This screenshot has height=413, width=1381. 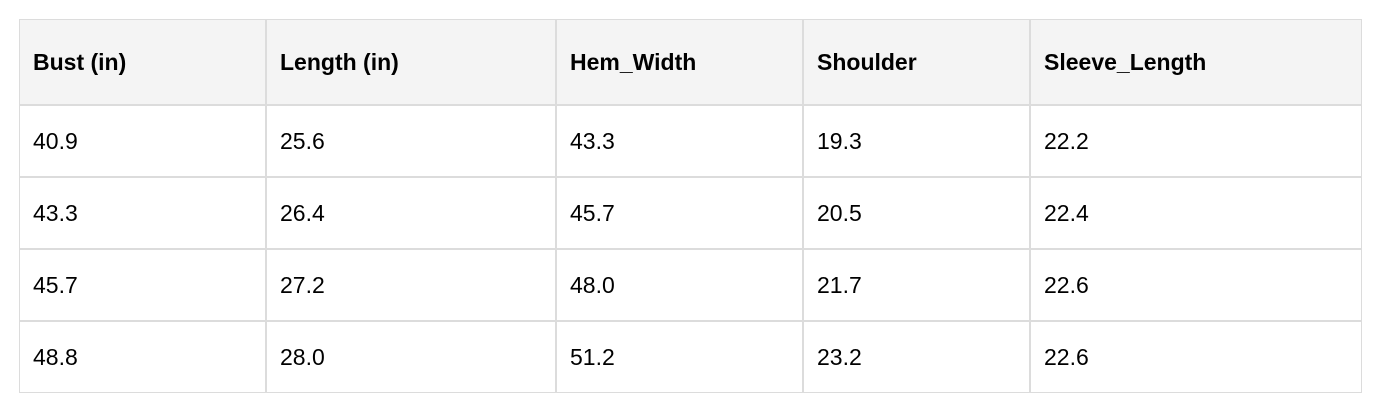 I want to click on cell-hem-width: 48.0, so click(x=679, y=285).